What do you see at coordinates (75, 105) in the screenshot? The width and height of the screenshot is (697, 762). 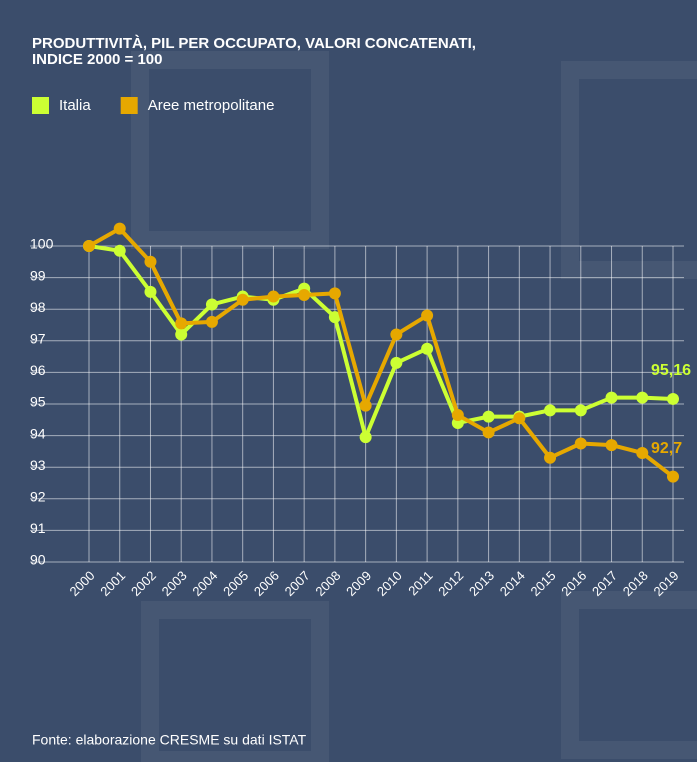 I see `legend-label: Italia` at bounding box center [75, 105].